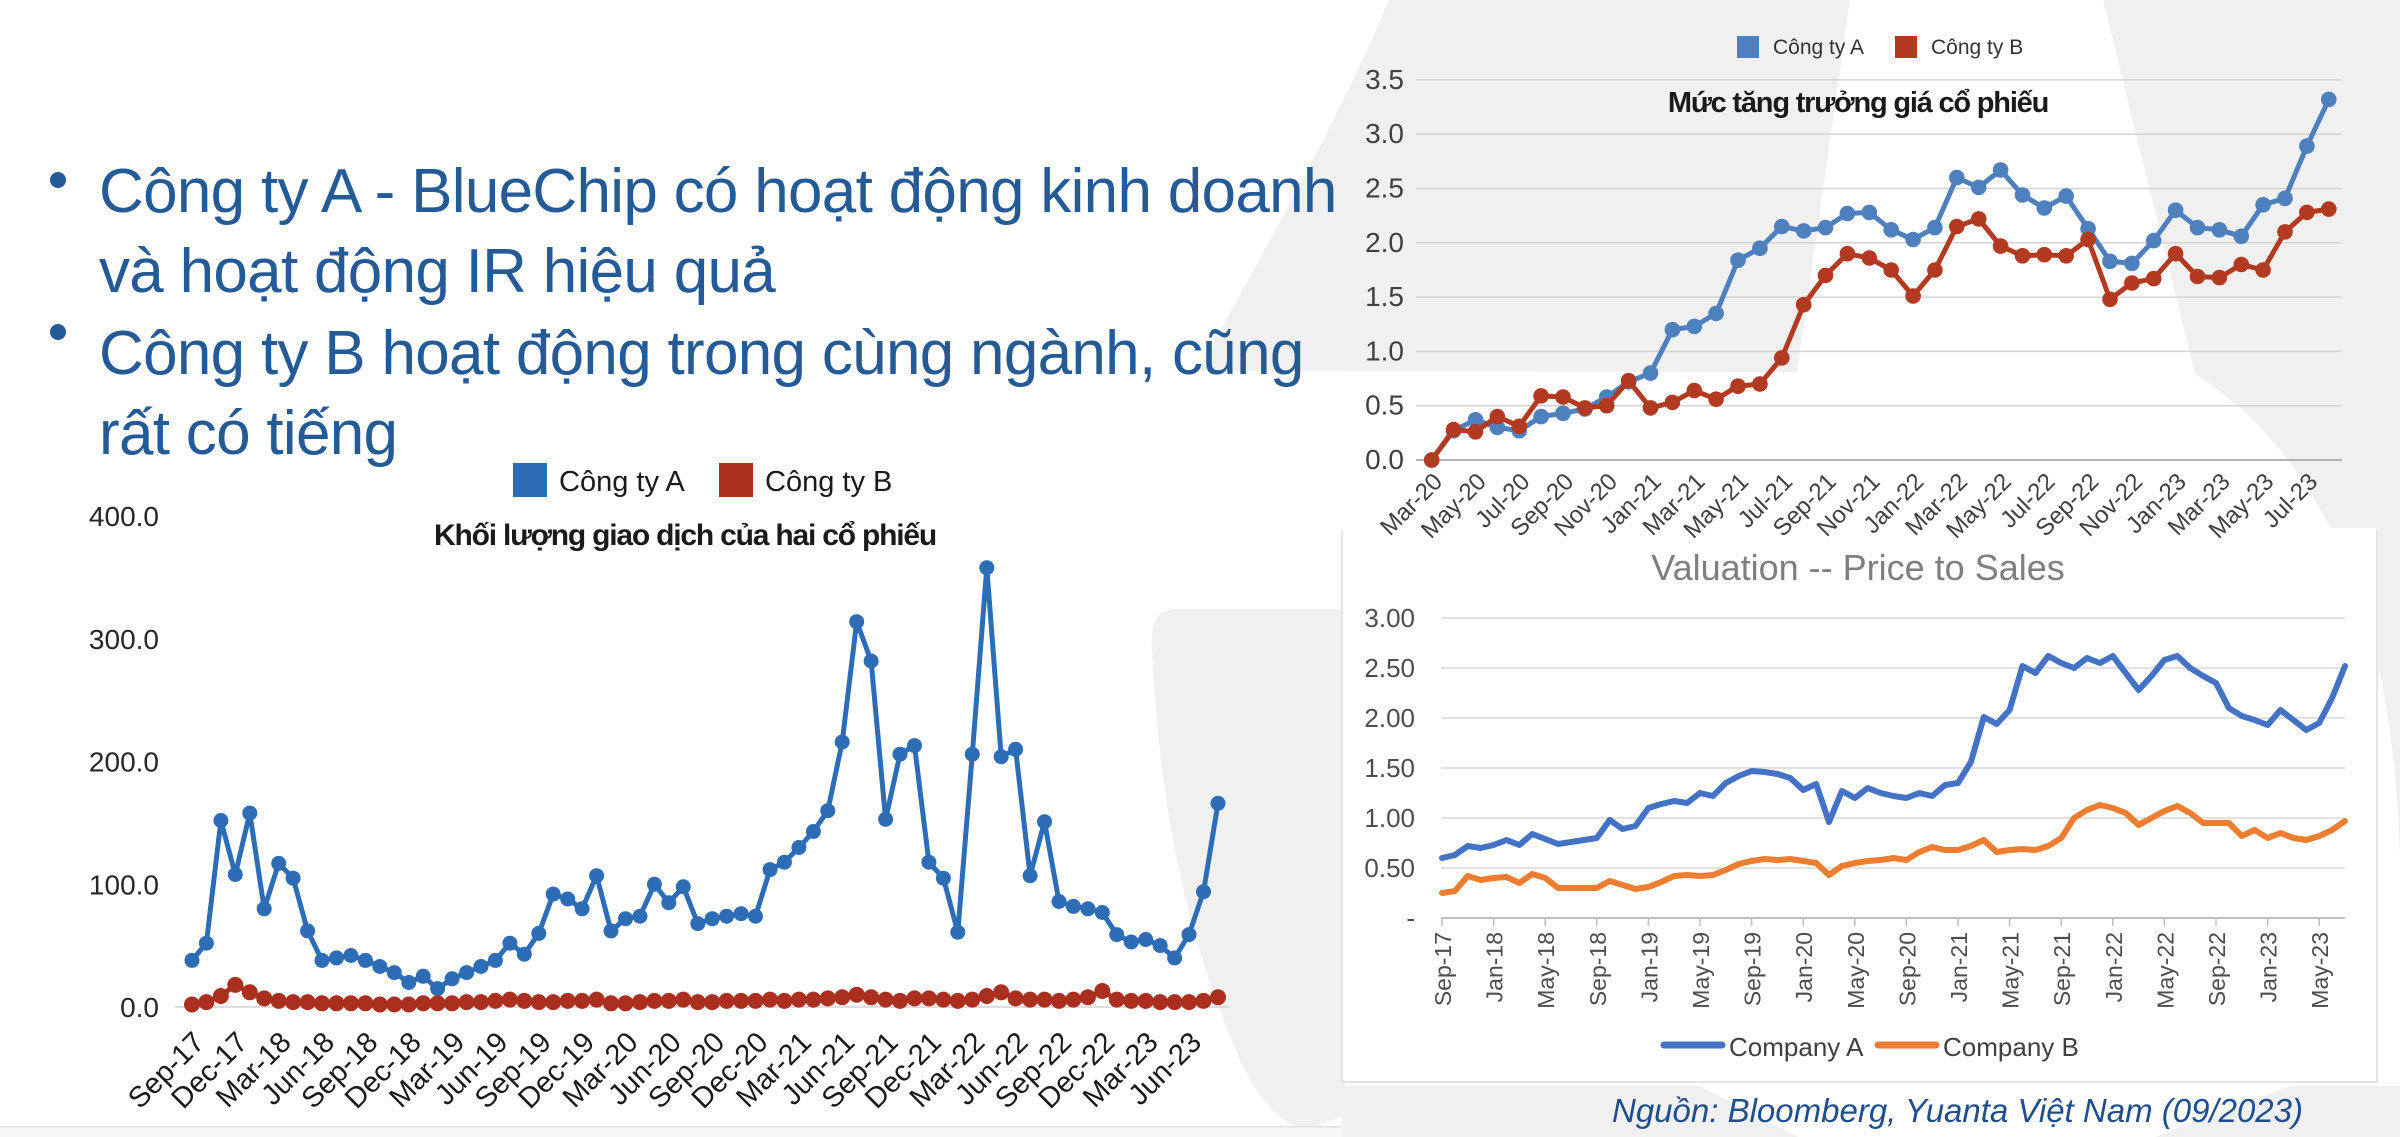 This screenshot has height=1137, width=2400. What do you see at coordinates (1858, 103) in the screenshot?
I see `svg-text: Mức tăng trưởng giá cổ phiếu` at bounding box center [1858, 103].